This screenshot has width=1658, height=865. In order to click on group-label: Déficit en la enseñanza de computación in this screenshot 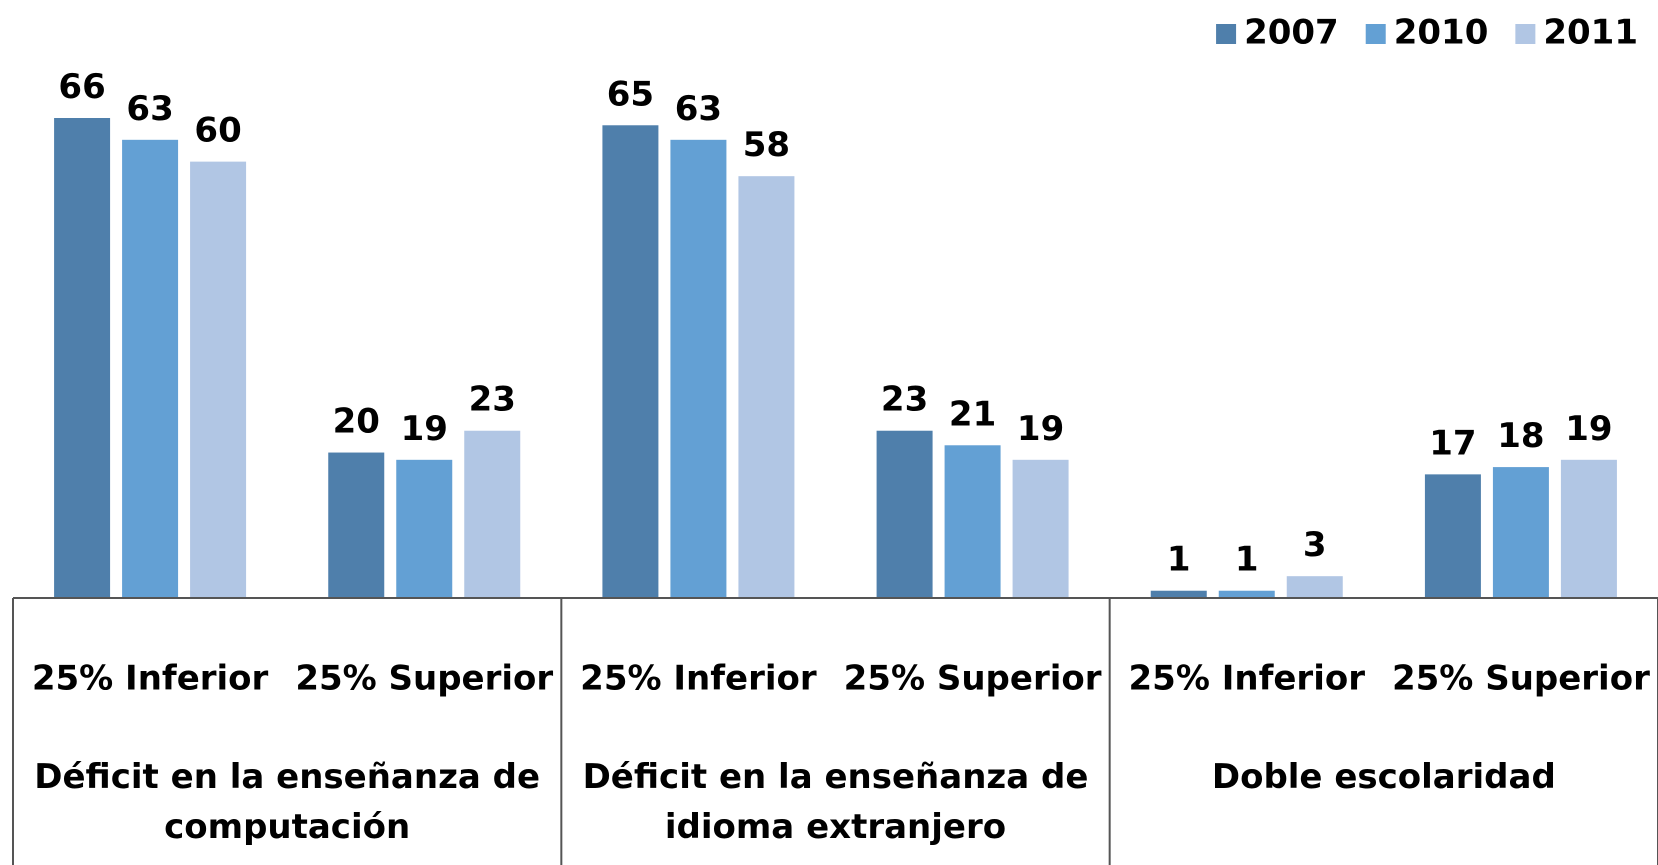, I will do `click(287, 802)`.